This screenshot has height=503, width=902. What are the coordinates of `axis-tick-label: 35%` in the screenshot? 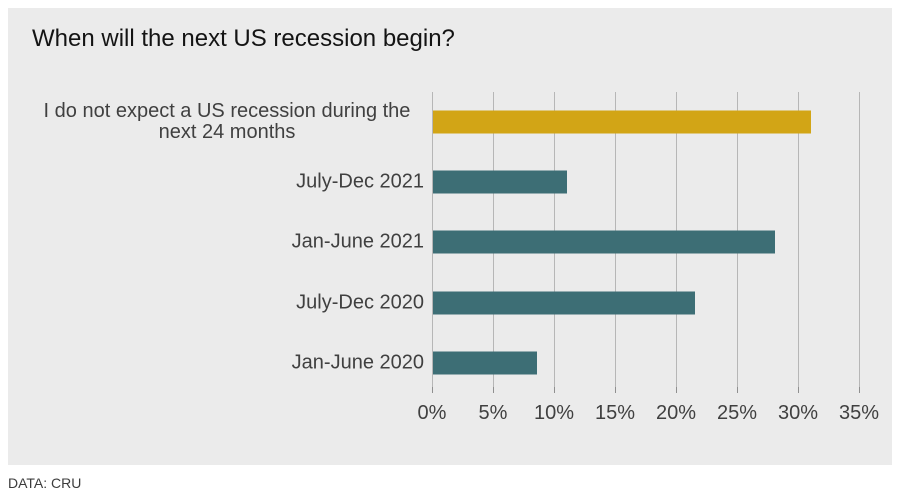 It's located at (859, 413).